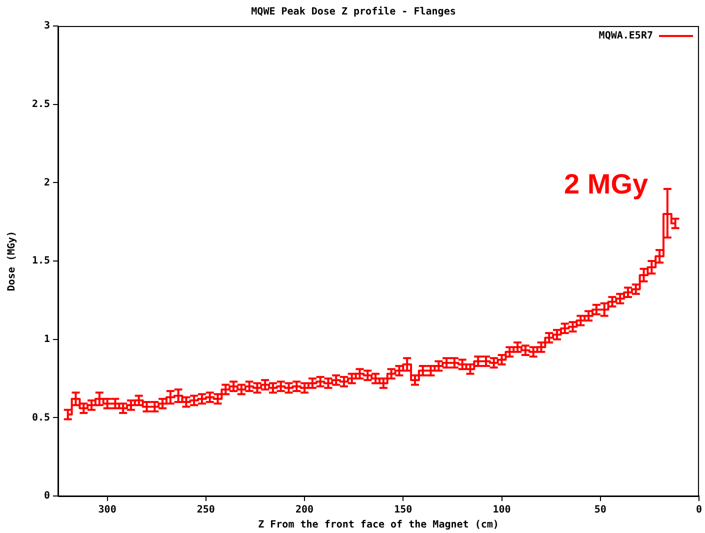 Image resolution: width=705 pixels, height=533 pixels. What do you see at coordinates (699, 510) in the screenshot?
I see `x-tick-label: 0` at bounding box center [699, 510].